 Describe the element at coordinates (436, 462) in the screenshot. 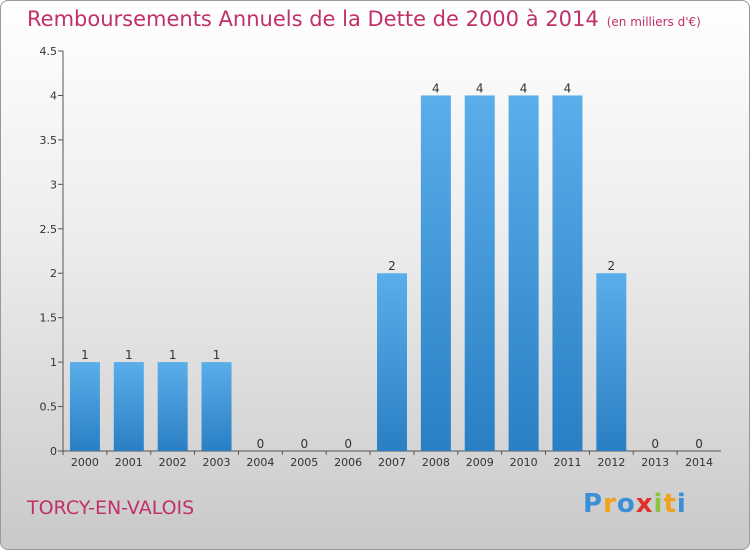

I see `x-tick-label: 2008` at that location.